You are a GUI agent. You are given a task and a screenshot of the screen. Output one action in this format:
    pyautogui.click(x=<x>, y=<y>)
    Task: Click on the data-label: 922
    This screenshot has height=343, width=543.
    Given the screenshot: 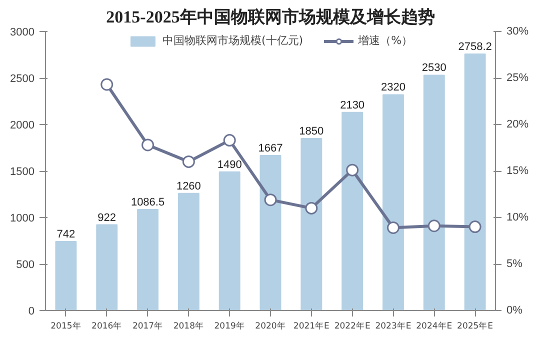 What is the action you would take?
    pyautogui.click(x=107, y=218)
    